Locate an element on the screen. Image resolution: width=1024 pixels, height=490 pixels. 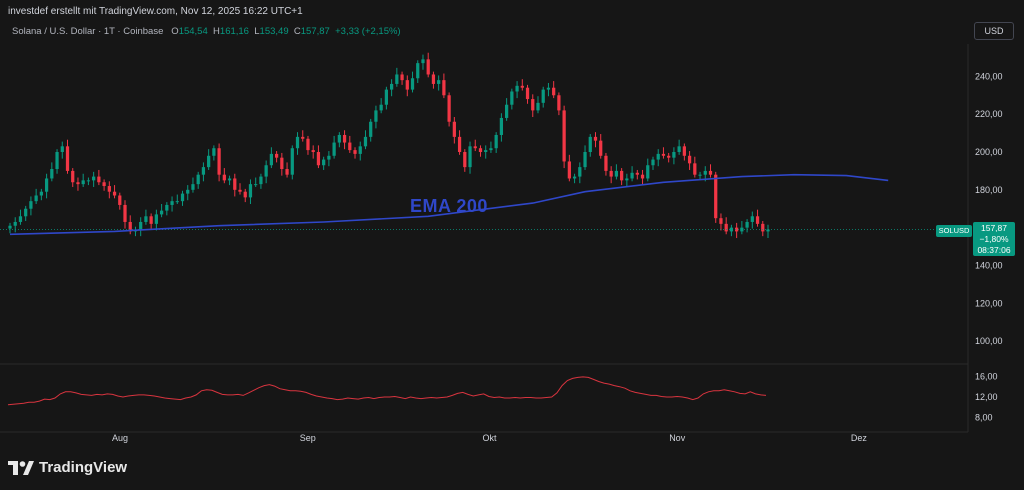
price-tick-label: 120,00 is located at coordinates (989, 303).